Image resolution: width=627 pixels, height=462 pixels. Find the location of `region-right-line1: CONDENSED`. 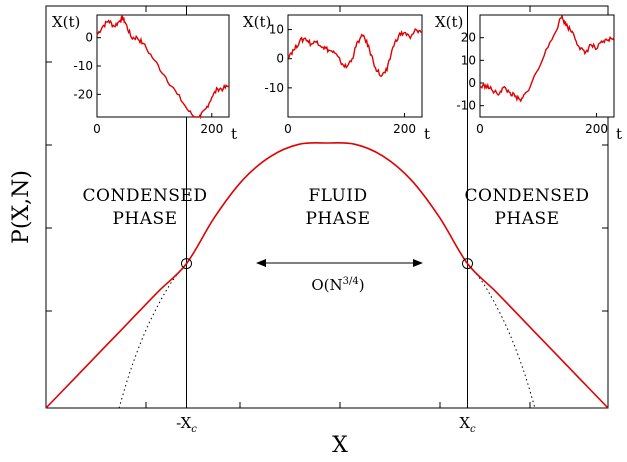

region-right-line1: CONDENSED is located at coordinates (527, 196).